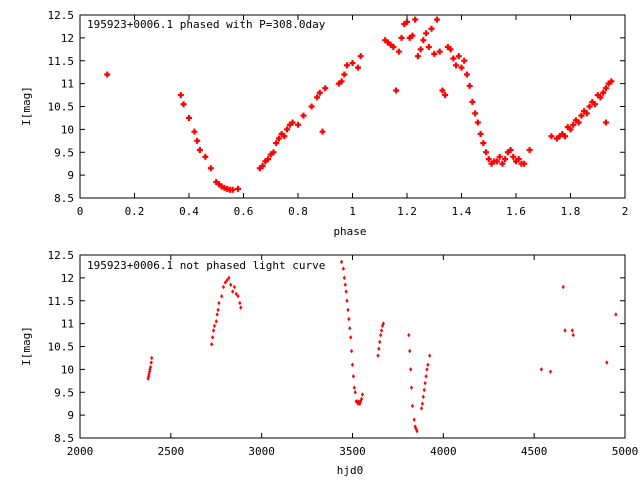 This screenshot has width=640, height=480. What do you see at coordinates (189, 211) in the screenshot?
I see `x-tick-label: 0.4` at bounding box center [189, 211].